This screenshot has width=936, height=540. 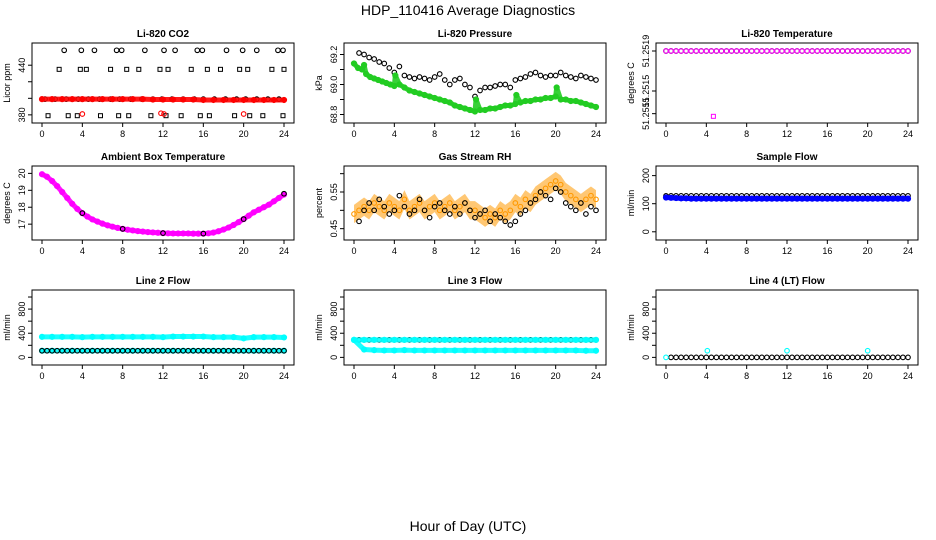 I want to click on y-axis-label: degrees C, so click(x=7, y=203).